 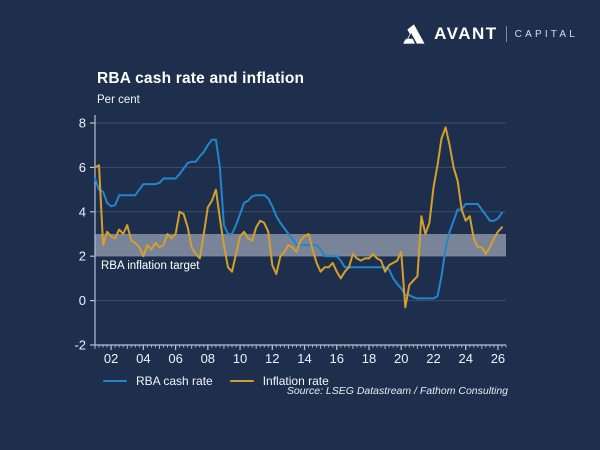 I want to click on brand-divider, so click(x=506, y=34).